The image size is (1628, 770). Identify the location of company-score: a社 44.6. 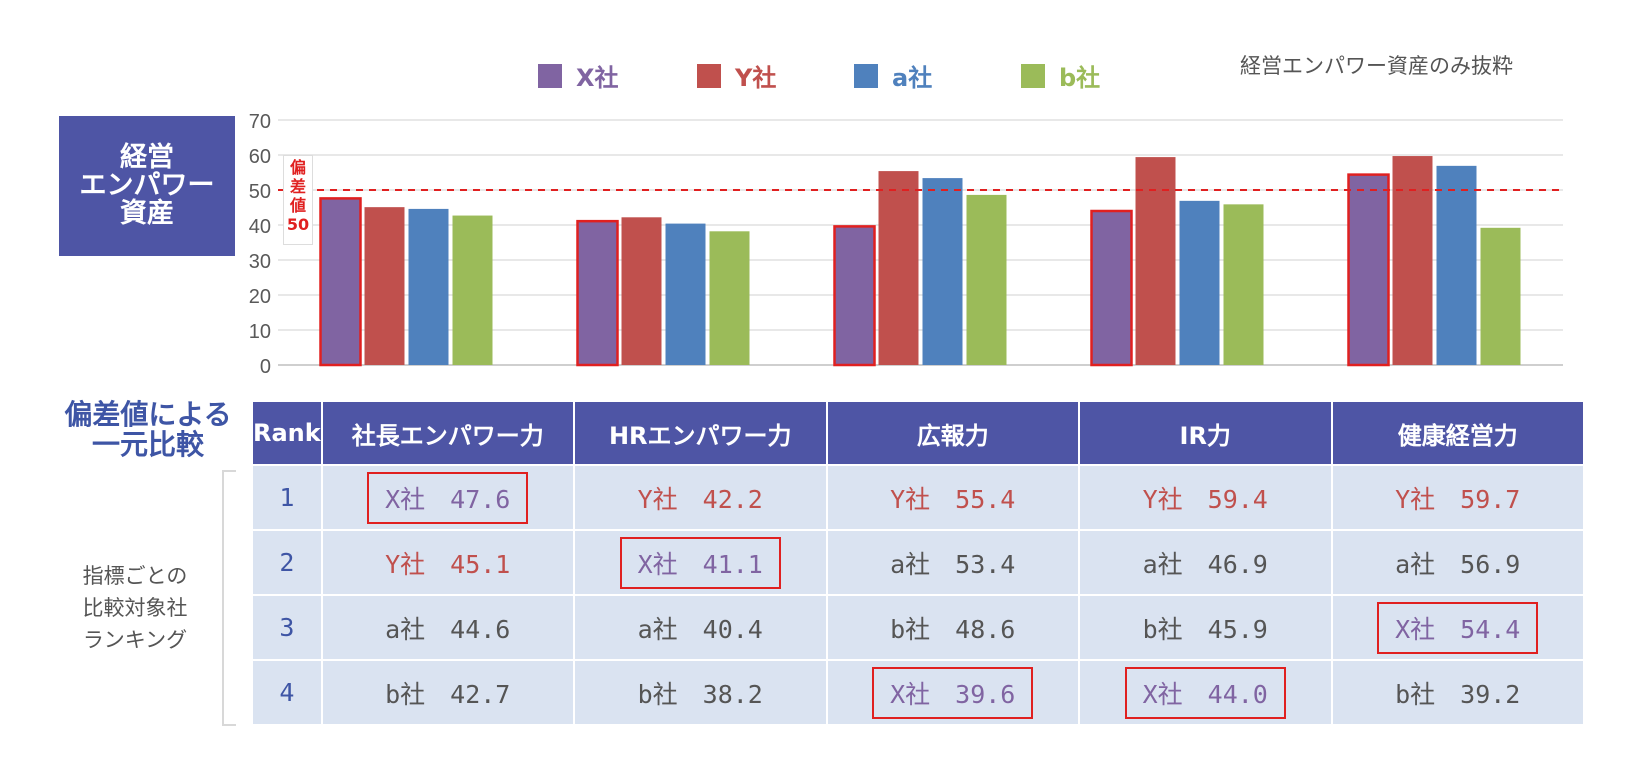
(448, 629).